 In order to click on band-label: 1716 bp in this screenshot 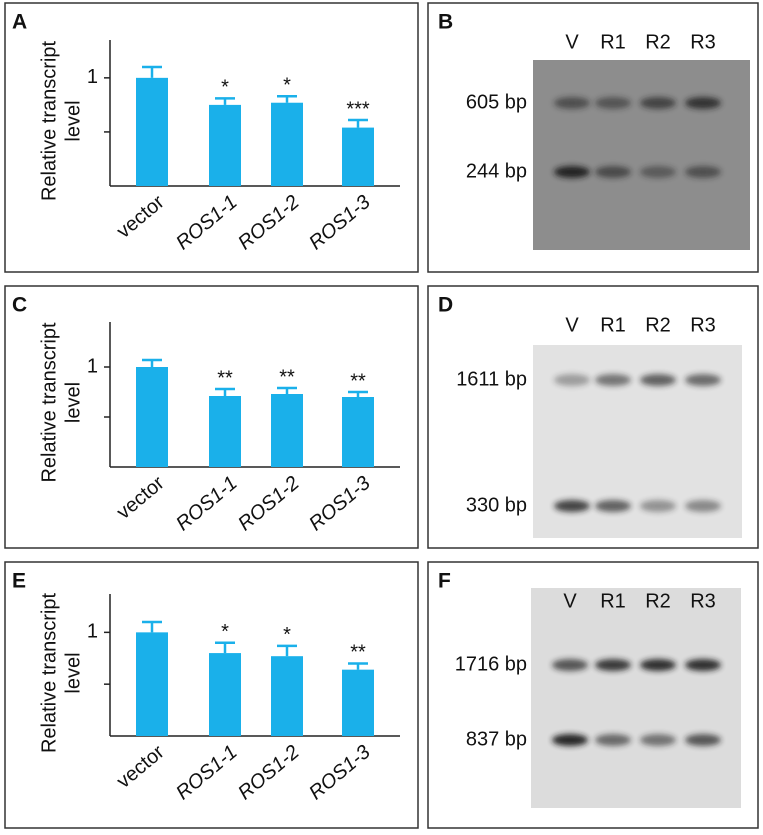, I will do `click(491, 664)`.